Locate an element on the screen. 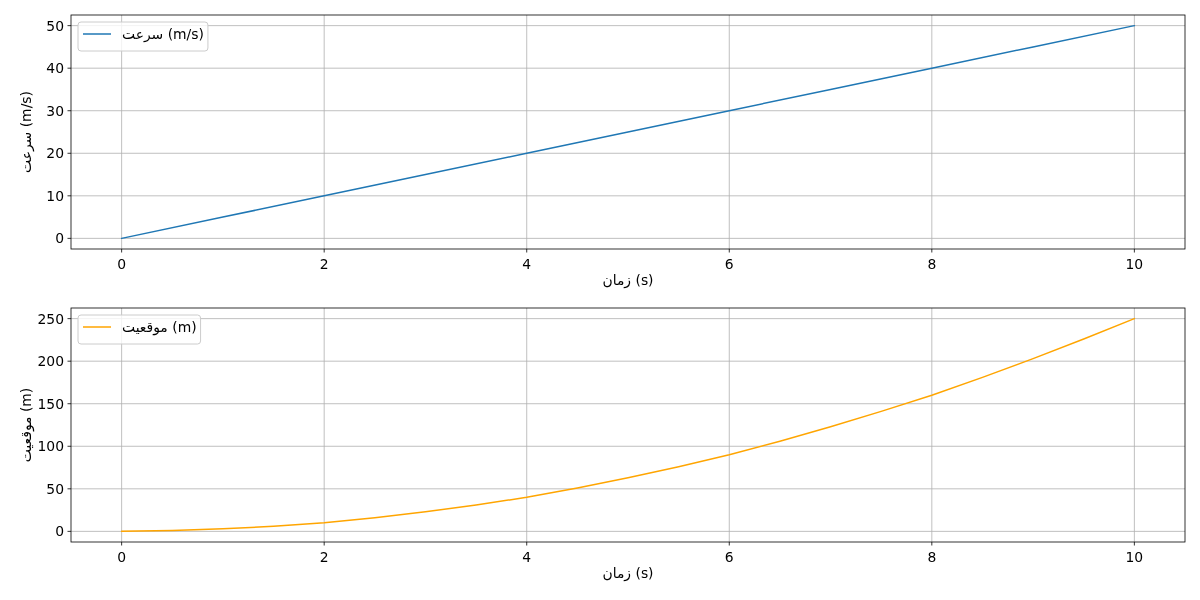 Image resolution: width=1200 pixels, height=600 pixels. y-axis-title: موقعیت (m) is located at coordinates (26, 425).